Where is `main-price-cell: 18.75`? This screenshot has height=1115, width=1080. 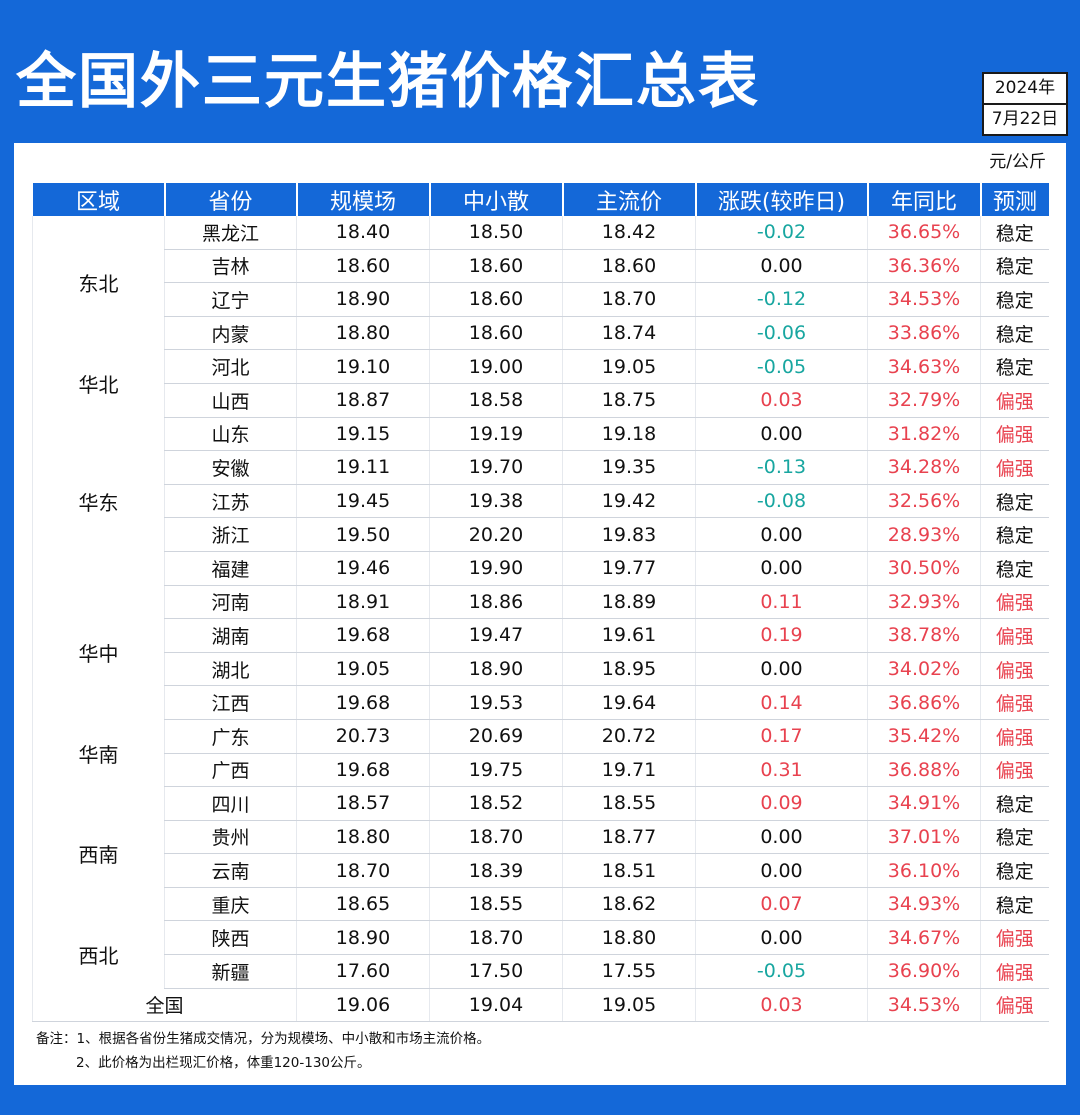 main-price-cell: 18.75 is located at coordinates (629, 400).